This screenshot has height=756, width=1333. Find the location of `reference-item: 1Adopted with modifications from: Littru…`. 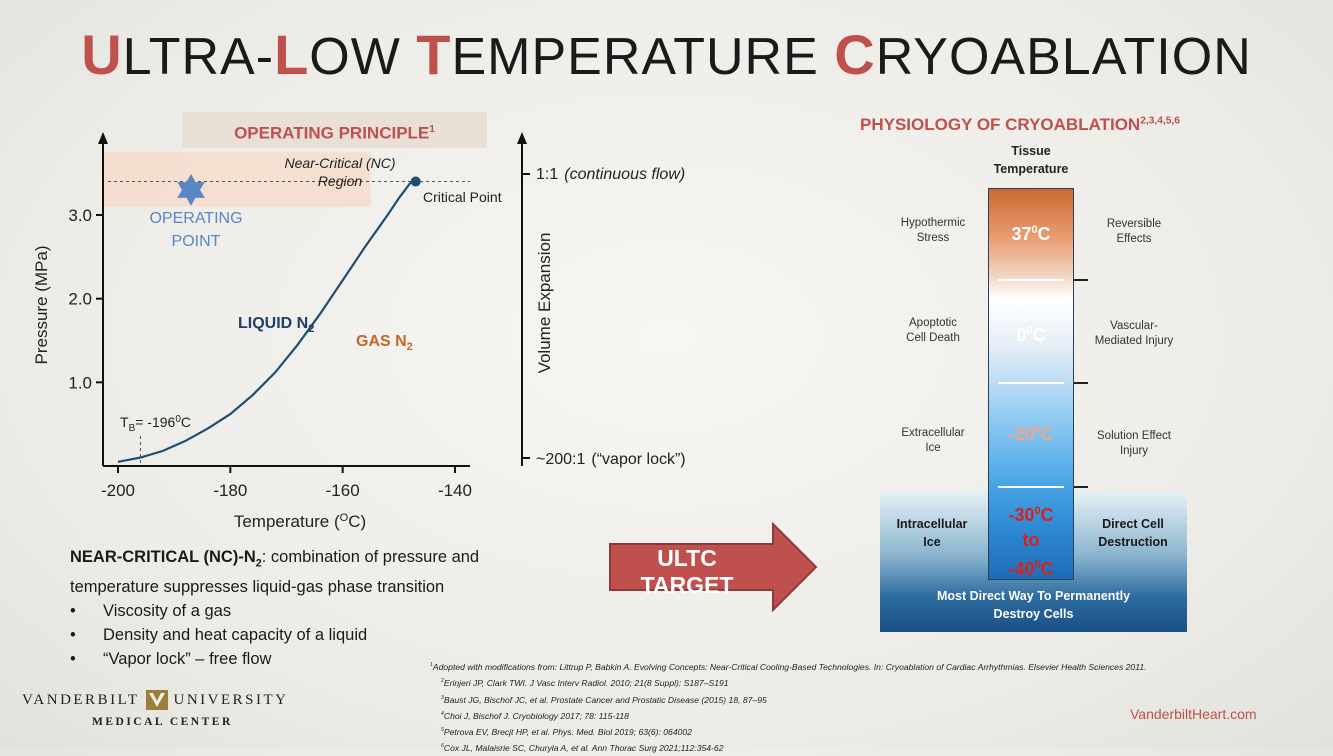

reference-item: 1Adopted with modifications from: Littru… is located at coordinates (788, 666).